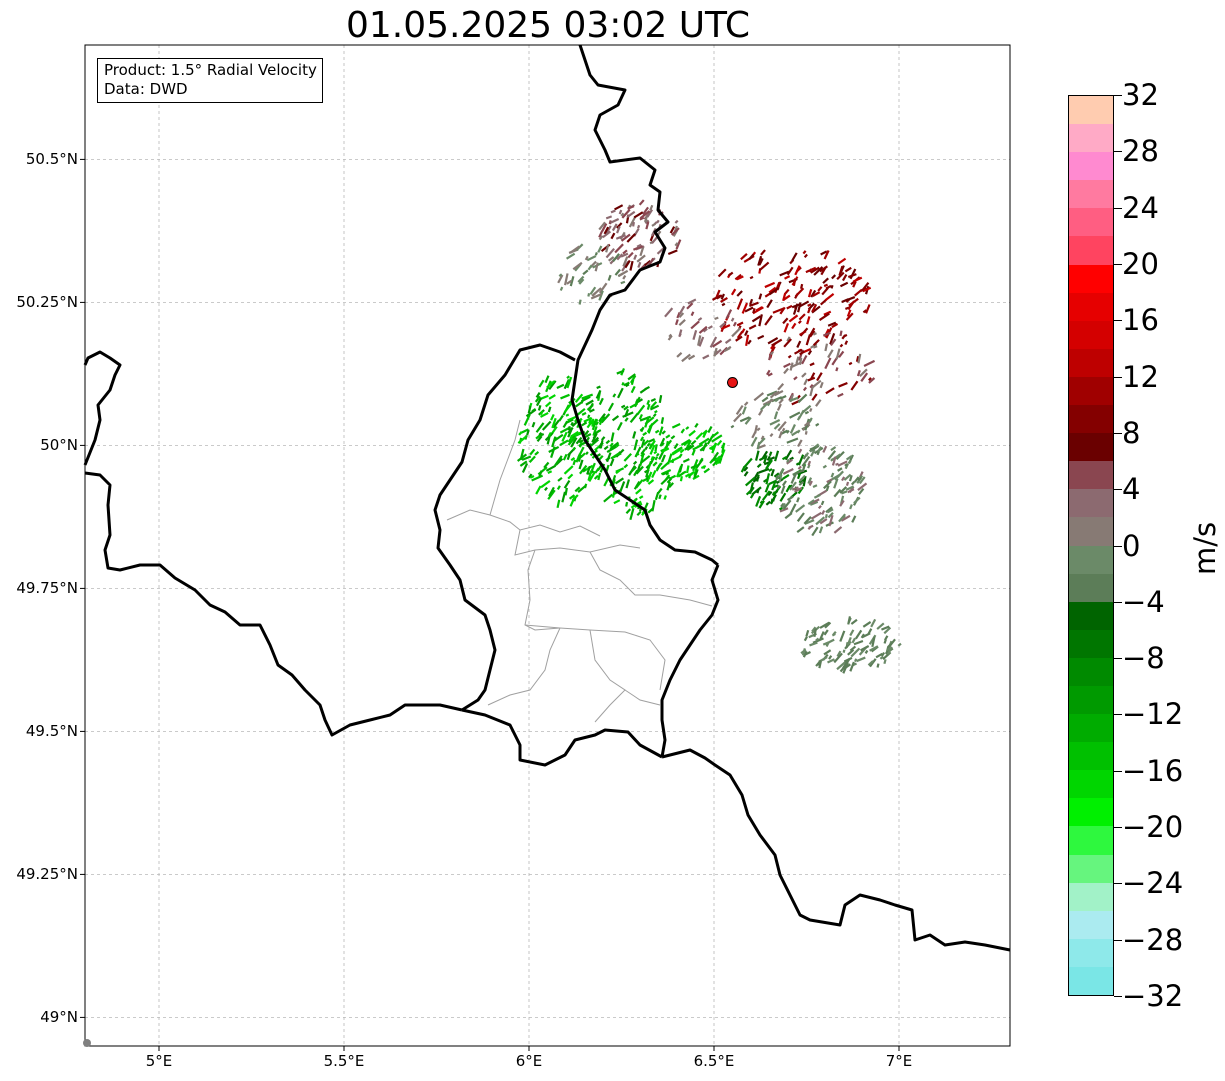  What do you see at coordinates (899, 1061) in the screenshot?
I see `lon-tick-label: 7°E` at bounding box center [899, 1061].